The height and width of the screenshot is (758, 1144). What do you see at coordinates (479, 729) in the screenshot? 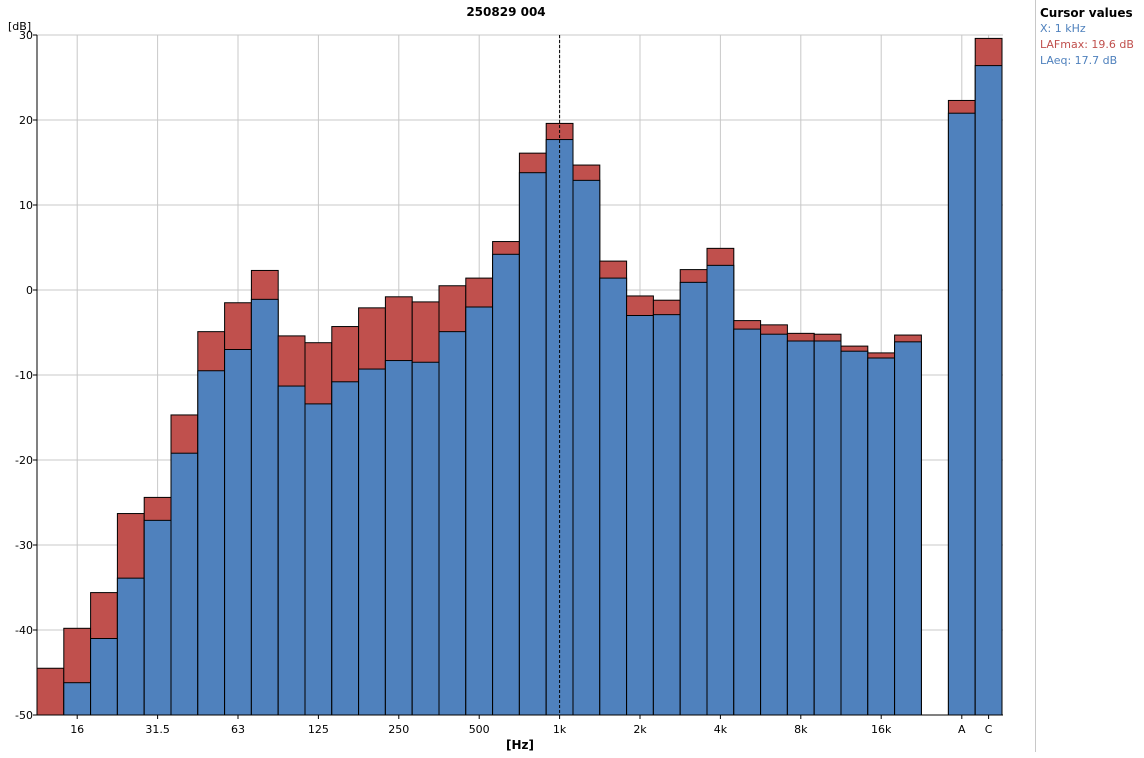
I see `x-tick-label: 500` at bounding box center [479, 729].